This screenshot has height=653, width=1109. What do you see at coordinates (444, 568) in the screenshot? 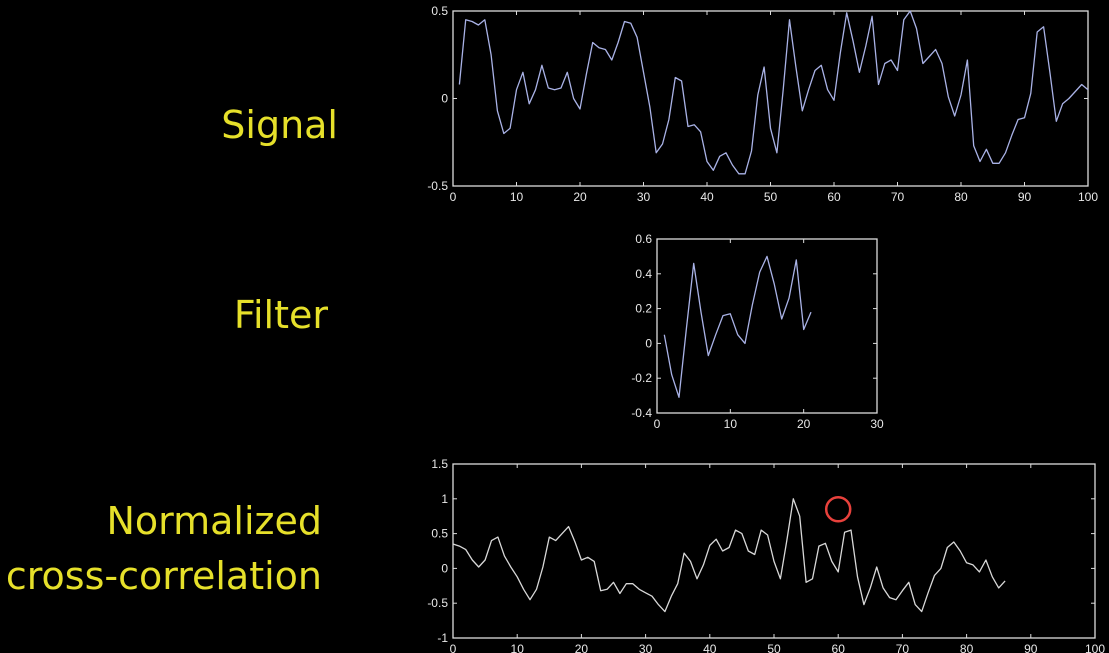
I see `ncc-y-tick-label: 0` at bounding box center [444, 568].